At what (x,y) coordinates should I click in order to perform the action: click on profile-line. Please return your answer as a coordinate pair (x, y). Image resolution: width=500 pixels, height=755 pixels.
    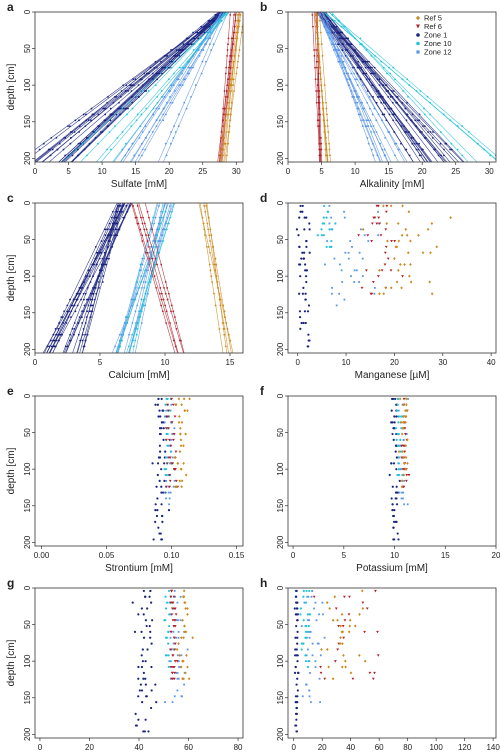
    Looking at the image, I should click on (230, 87).